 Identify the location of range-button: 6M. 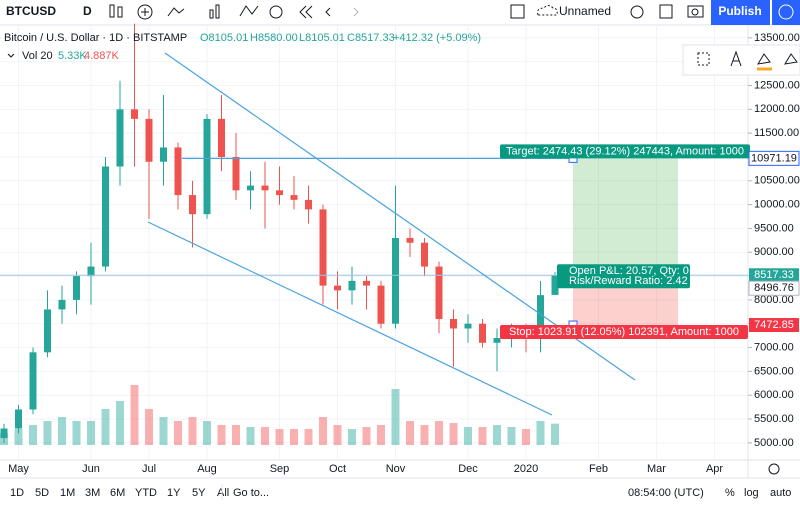
(117, 493).